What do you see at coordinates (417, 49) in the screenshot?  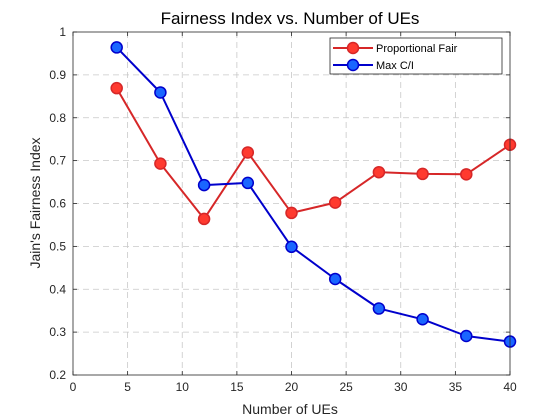 I see `legend-label-proportional-fair: Proportional Fair` at bounding box center [417, 49].